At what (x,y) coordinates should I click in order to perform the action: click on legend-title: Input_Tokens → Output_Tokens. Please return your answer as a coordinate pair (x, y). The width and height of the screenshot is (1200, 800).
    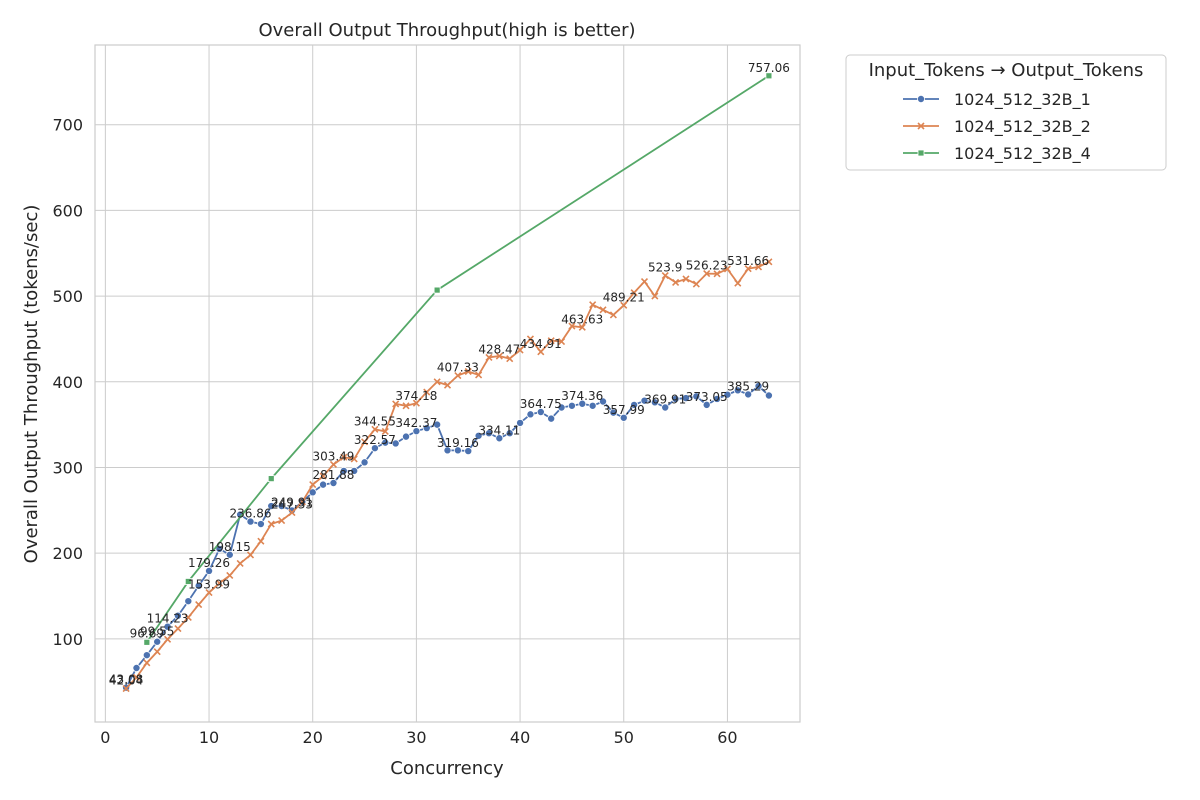
    Looking at the image, I should click on (1006, 70).